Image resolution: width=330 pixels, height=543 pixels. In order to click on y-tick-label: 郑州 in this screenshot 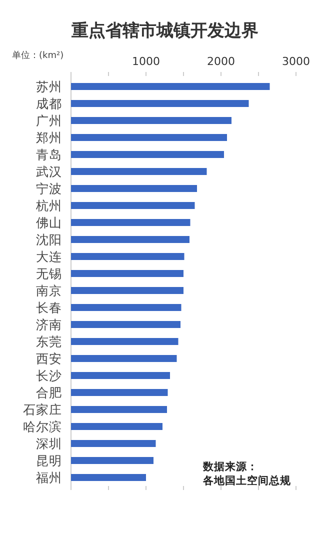, I will do `click(49, 137)`.